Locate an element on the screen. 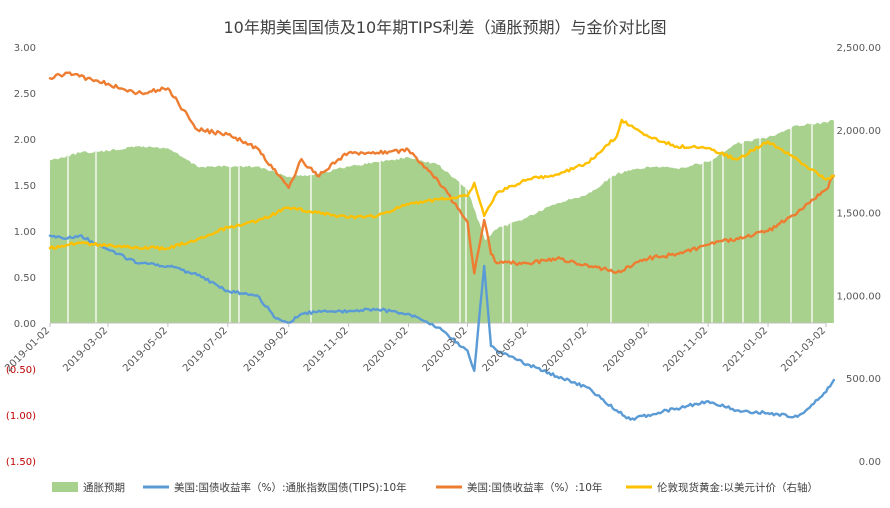 The height and width of the screenshot is (508, 890). right-tick-label-4: 500.00 is located at coordinates (863, 379).